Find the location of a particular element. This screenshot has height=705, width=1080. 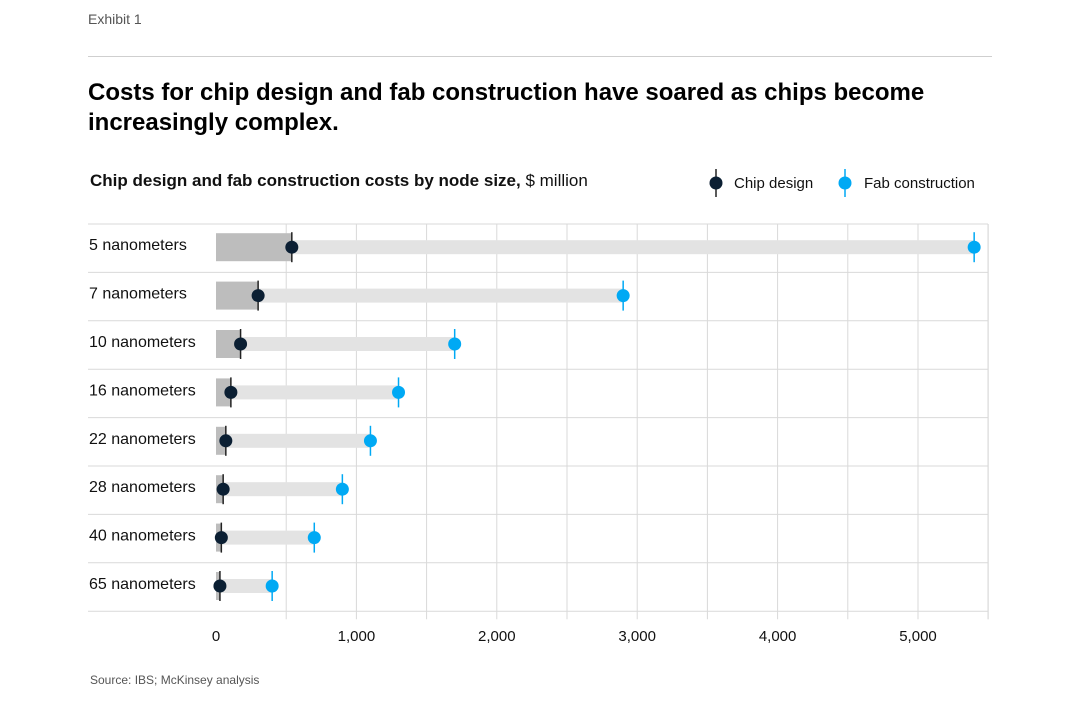

x-tick-label: 3,000 is located at coordinates (637, 636).